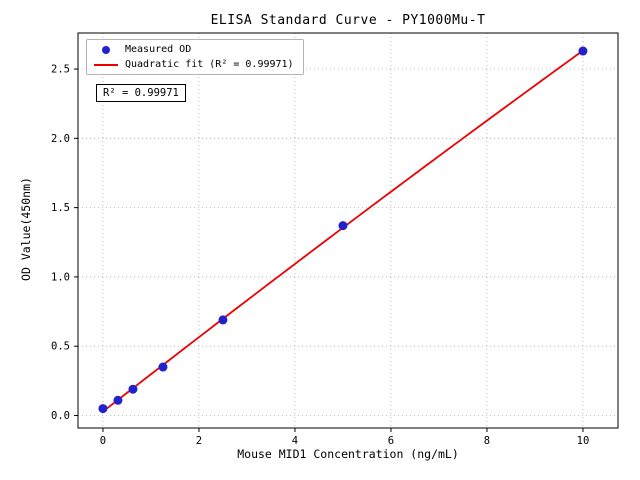  Describe the element at coordinates (195, 57) in the screenshot. I see `legend: Measured OD Quadratic fit (R² = 0.99971)` at that location.